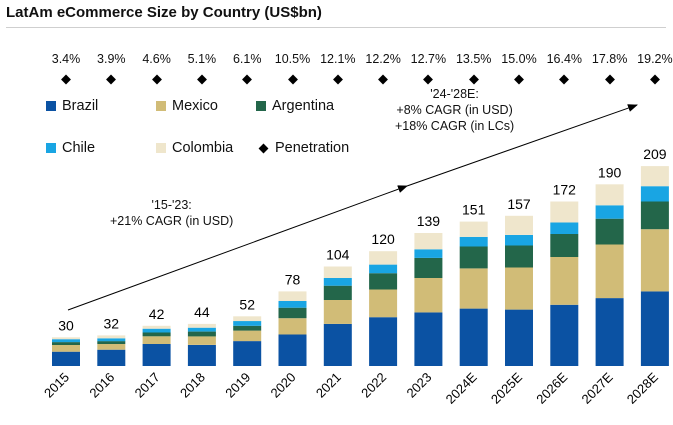  Describe the element at coordinates (156, 355) in the screenshot. I see `bar-segment-brazil-2017` at that location.